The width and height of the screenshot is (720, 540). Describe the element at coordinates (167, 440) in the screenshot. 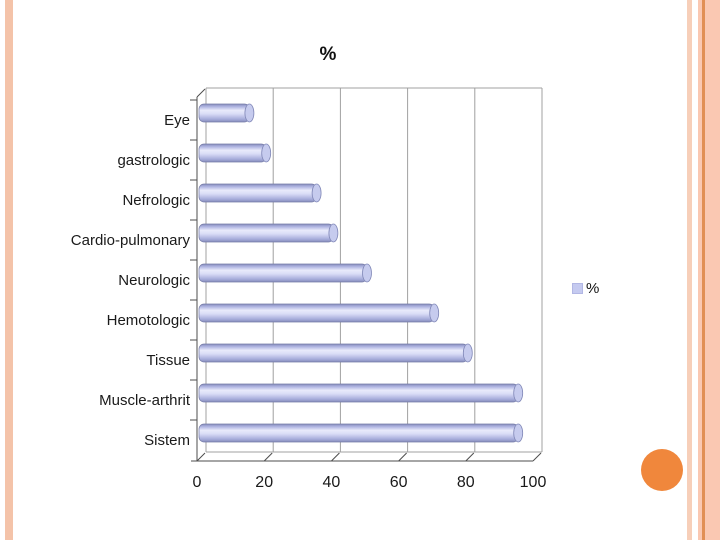

I see `category-label-sistem: Sistem` at that location.